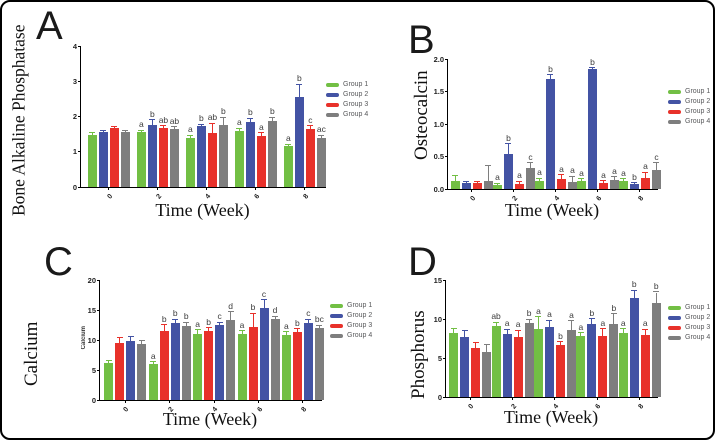  What do you see at coordinates (698, 101) in the screenshot?
I see `legend-label: Group 2` at bounding box center [698, 101].